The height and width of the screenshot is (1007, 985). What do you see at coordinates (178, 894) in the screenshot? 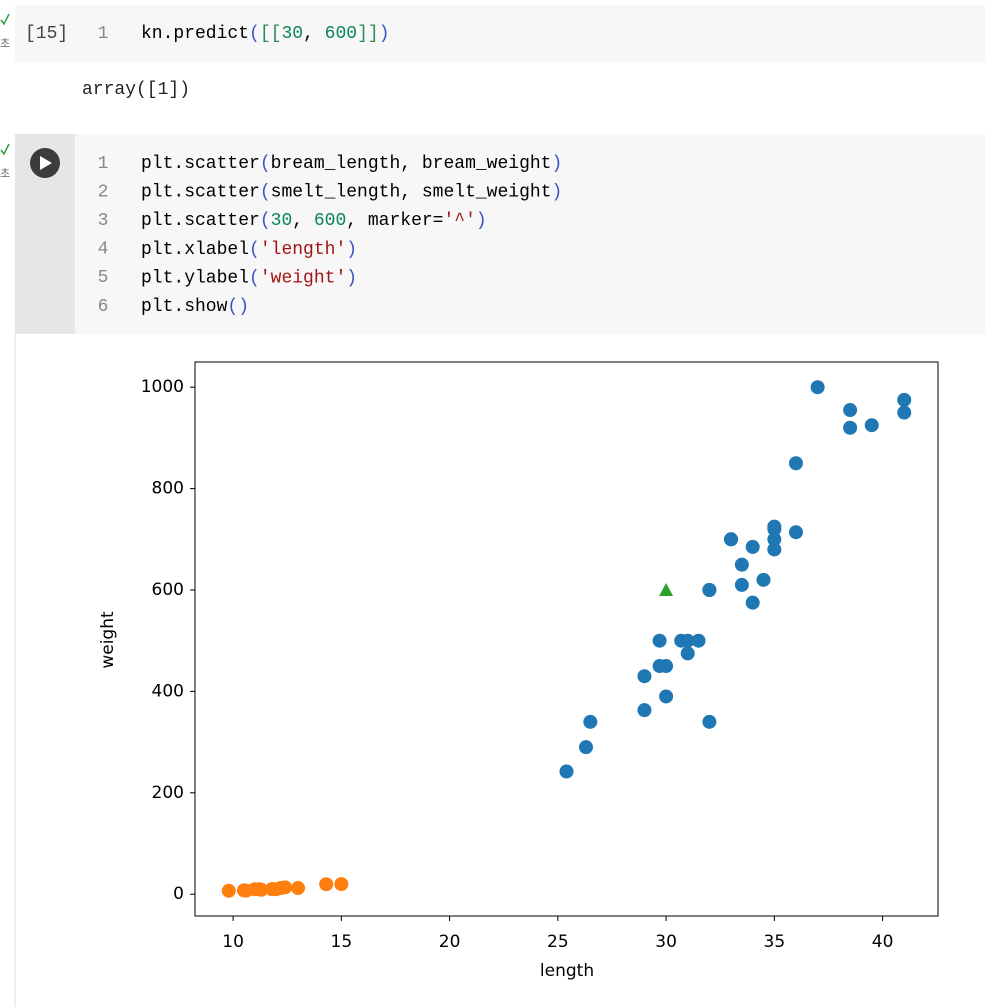
I see `y-tick-label: 0` at bounding box center [178, 894].